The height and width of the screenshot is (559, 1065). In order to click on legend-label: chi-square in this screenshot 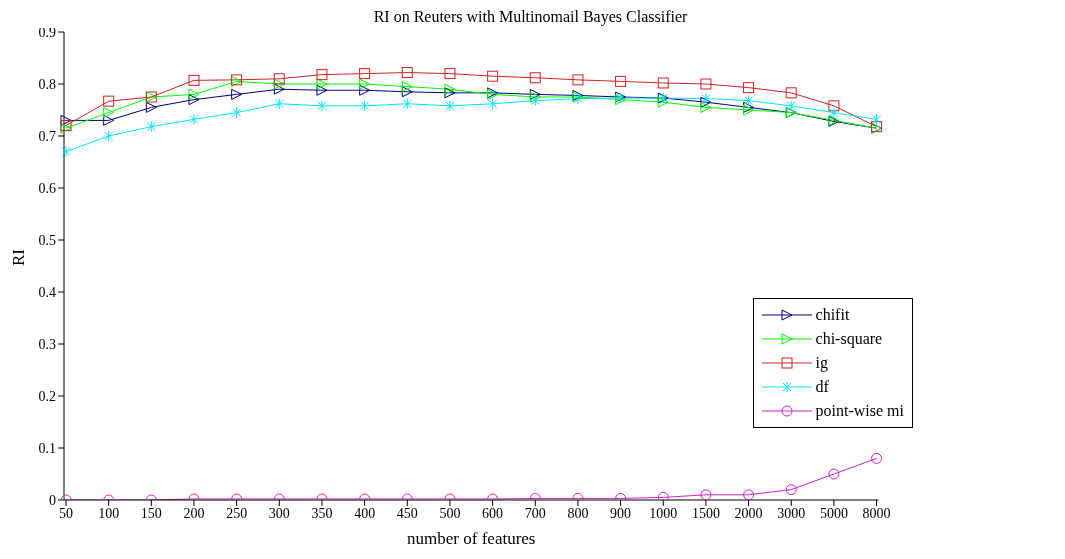, I will do `click(849, 339)`.